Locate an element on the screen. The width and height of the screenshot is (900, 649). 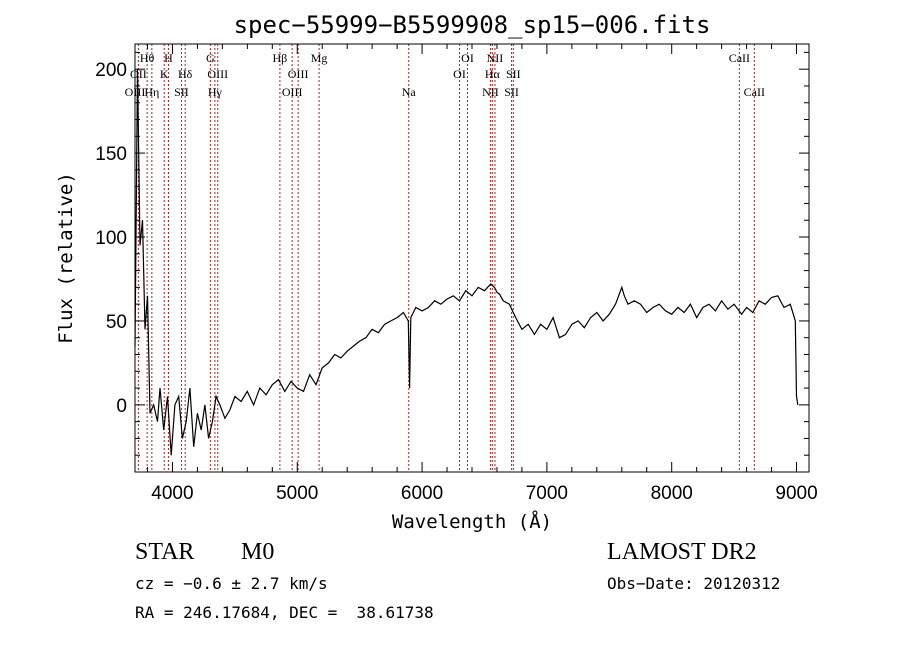
x-tick-label: 8000 is located at coordinates (672, 493).